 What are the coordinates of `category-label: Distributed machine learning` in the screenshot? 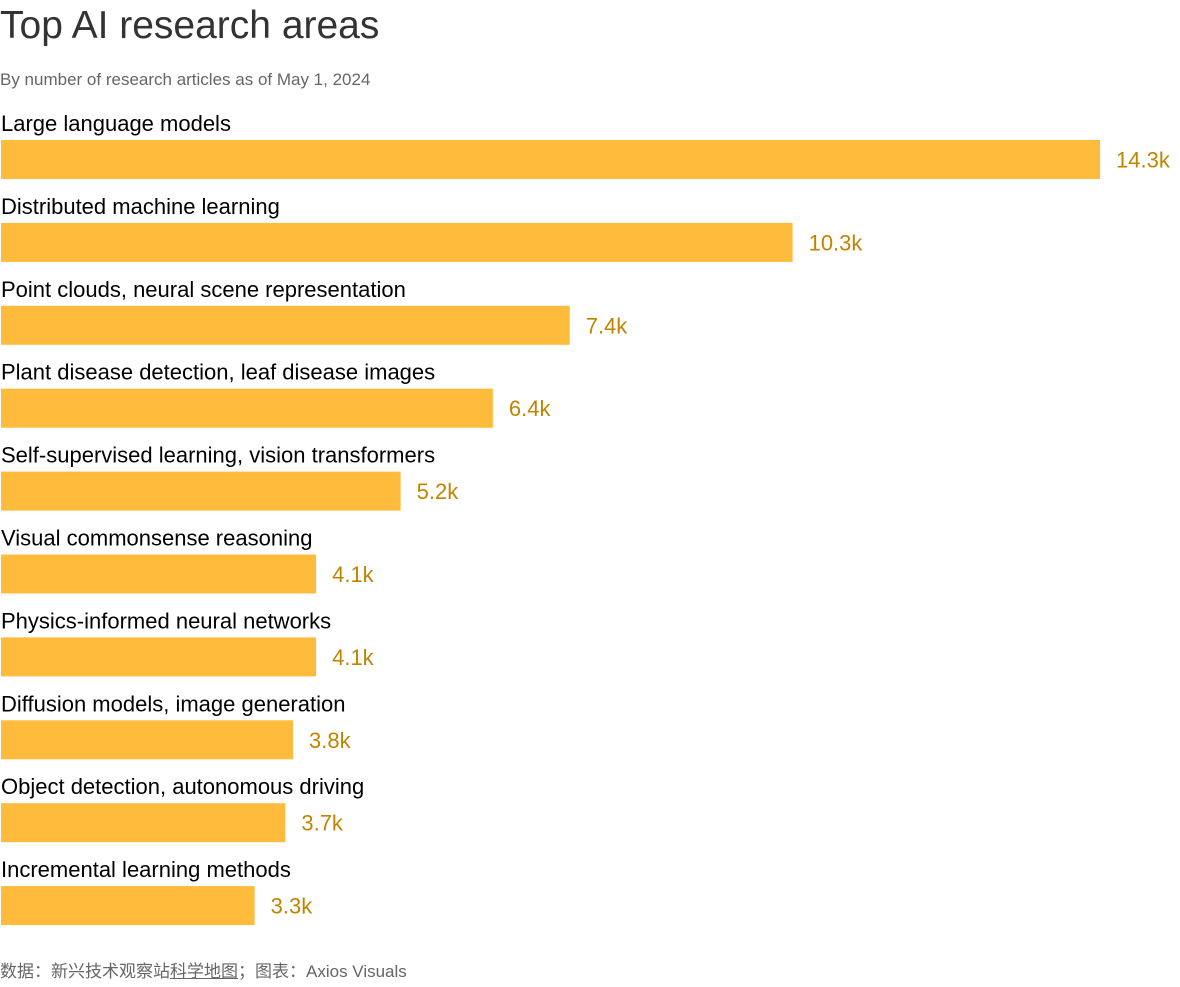 It's located at (140, 206).